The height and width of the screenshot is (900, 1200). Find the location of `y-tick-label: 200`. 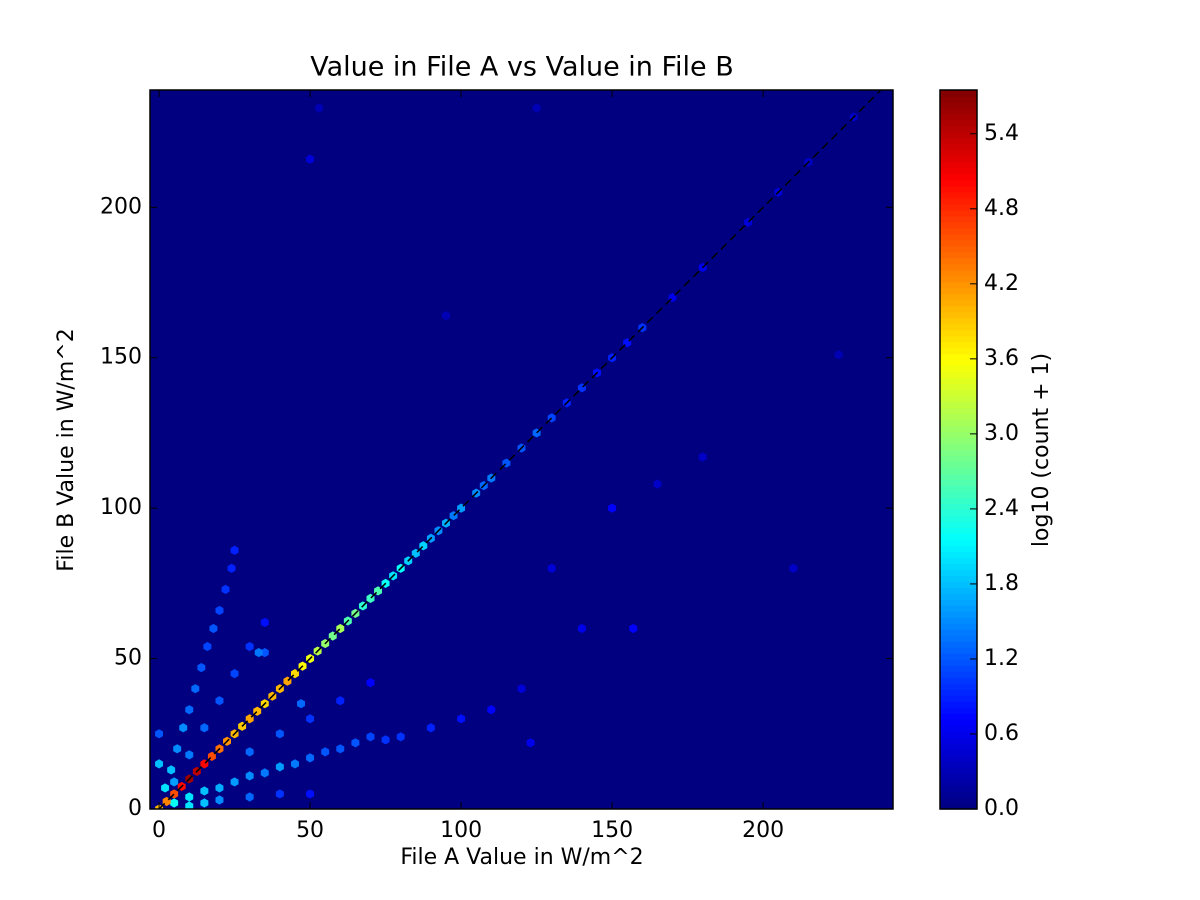

y-tick-label: 200 is located at coordinates (121, 206).